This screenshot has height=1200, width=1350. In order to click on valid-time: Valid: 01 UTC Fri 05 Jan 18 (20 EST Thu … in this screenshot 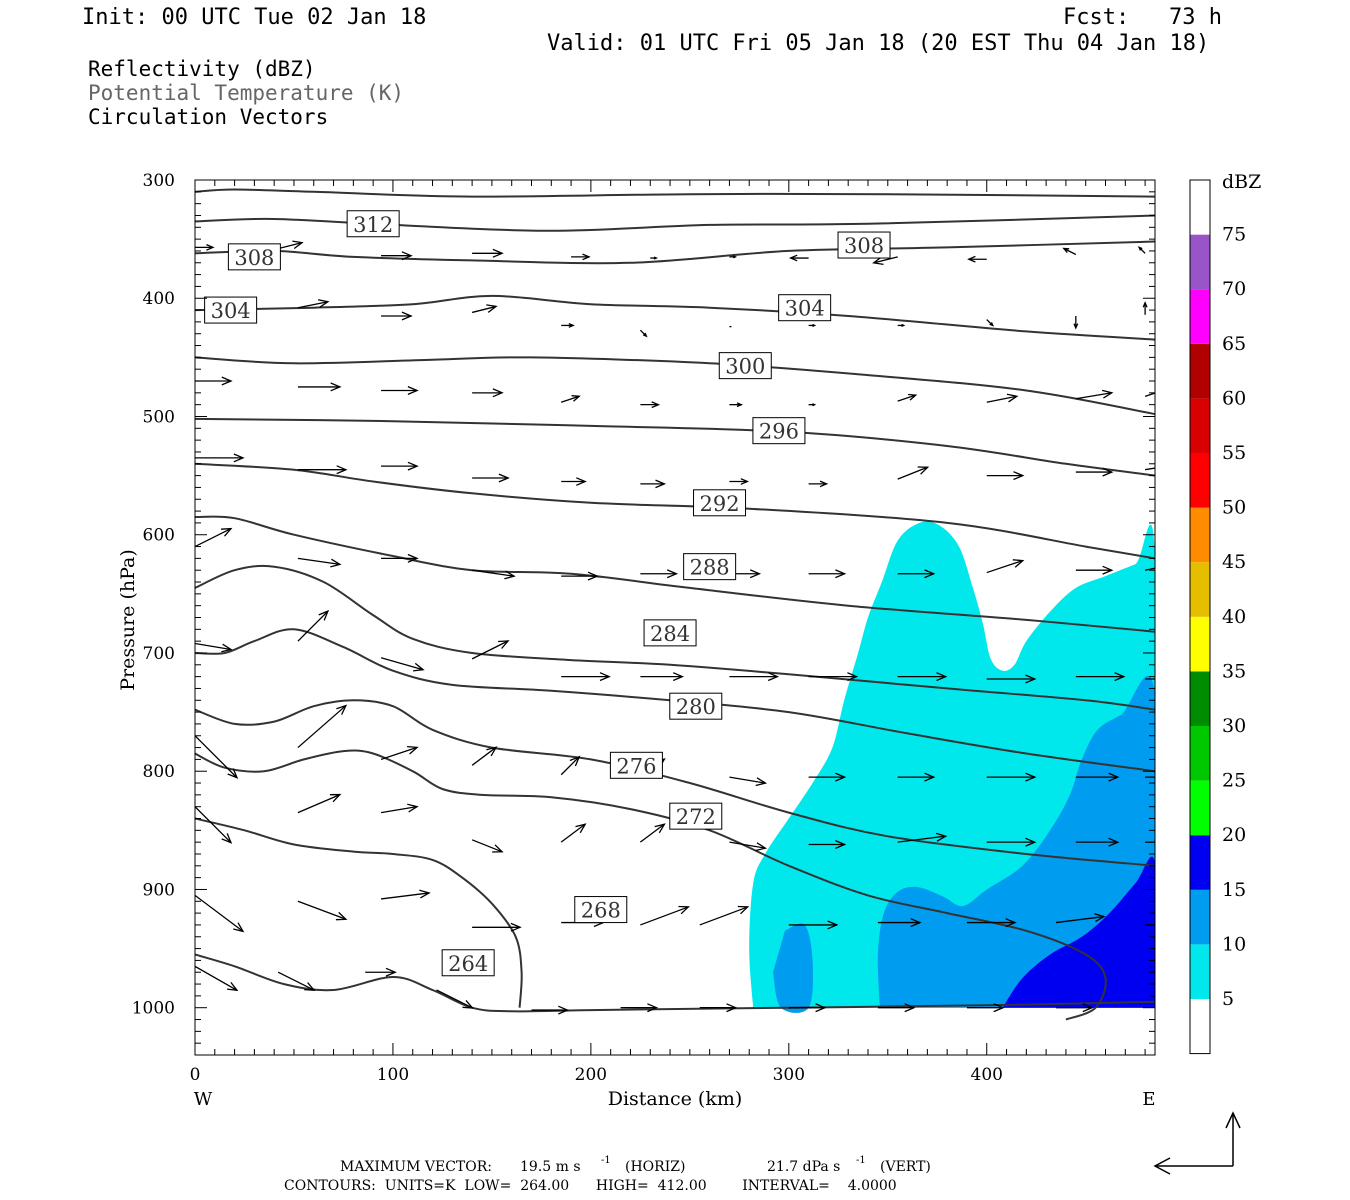, I will do `click(878, 43)`.